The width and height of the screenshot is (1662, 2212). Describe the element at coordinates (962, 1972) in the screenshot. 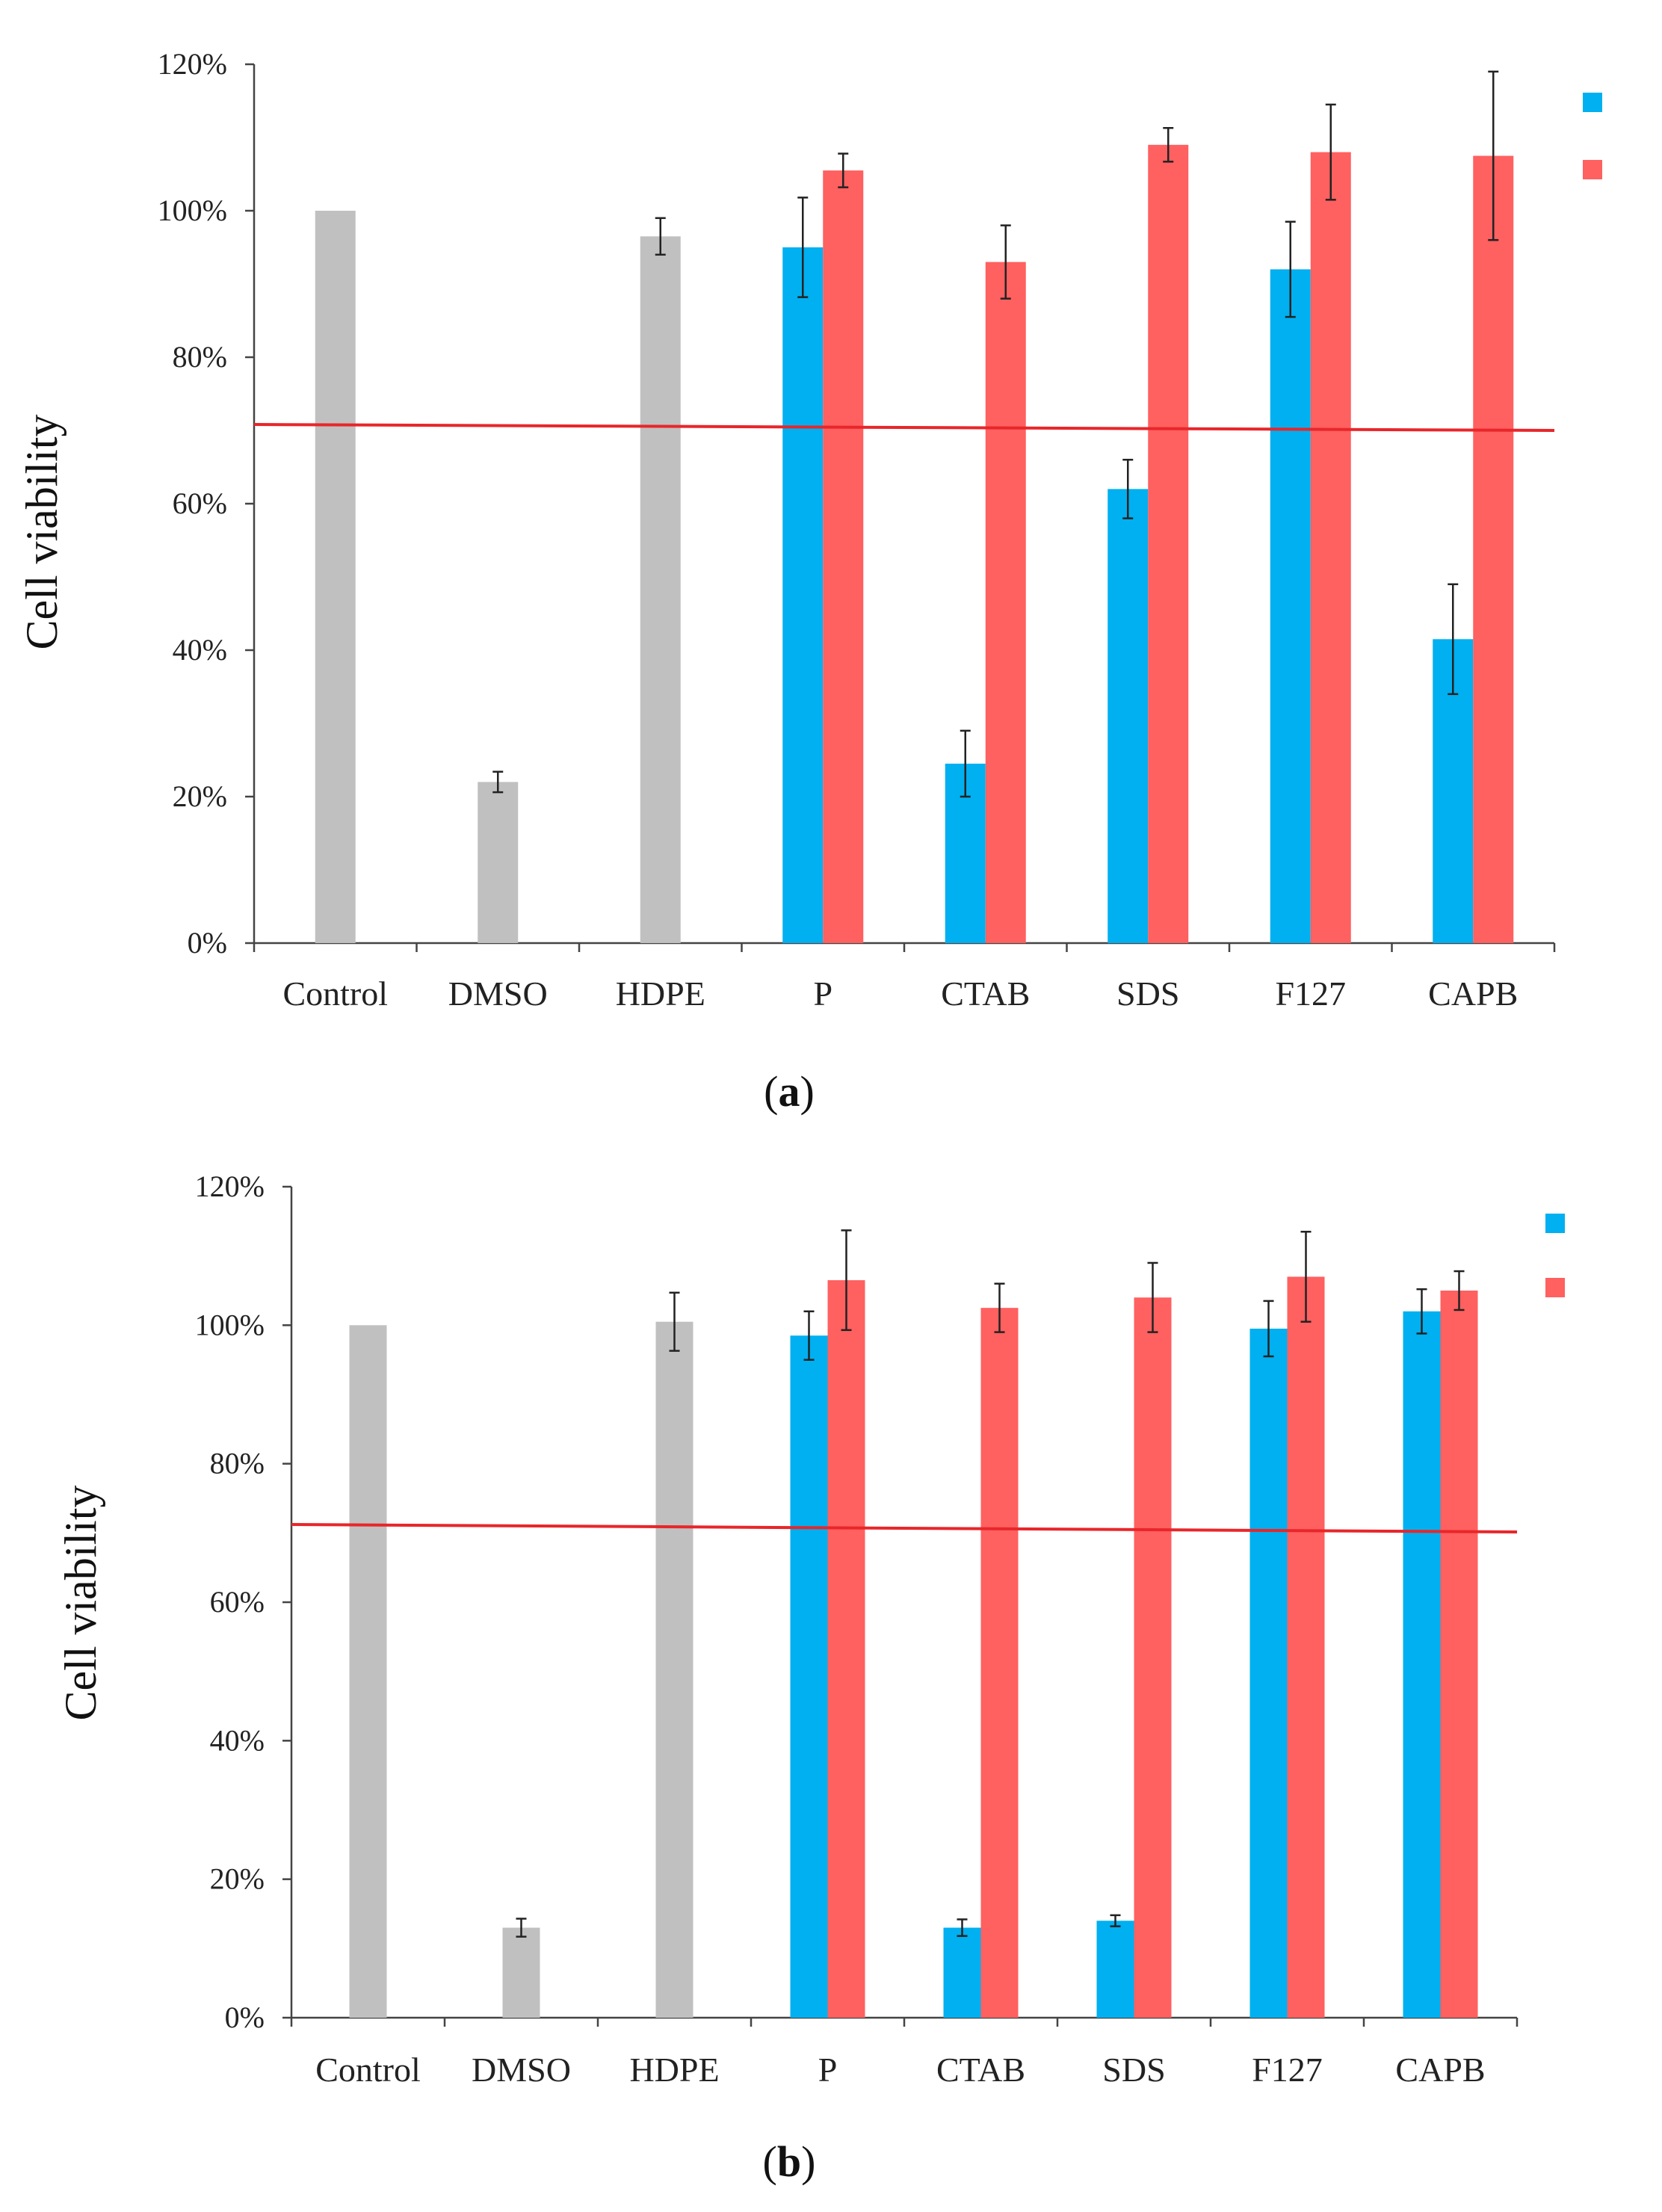

I see `bar-series1-ctab` at that location.